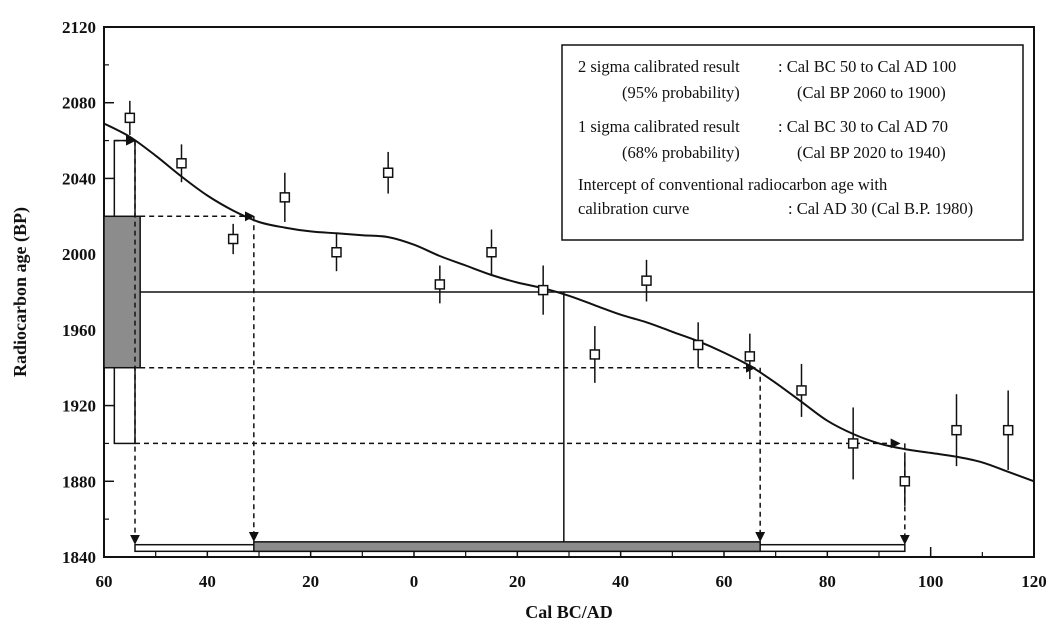  I want to click on legend-line1-left: 2 sigma calibrated result, so click(659, 66).